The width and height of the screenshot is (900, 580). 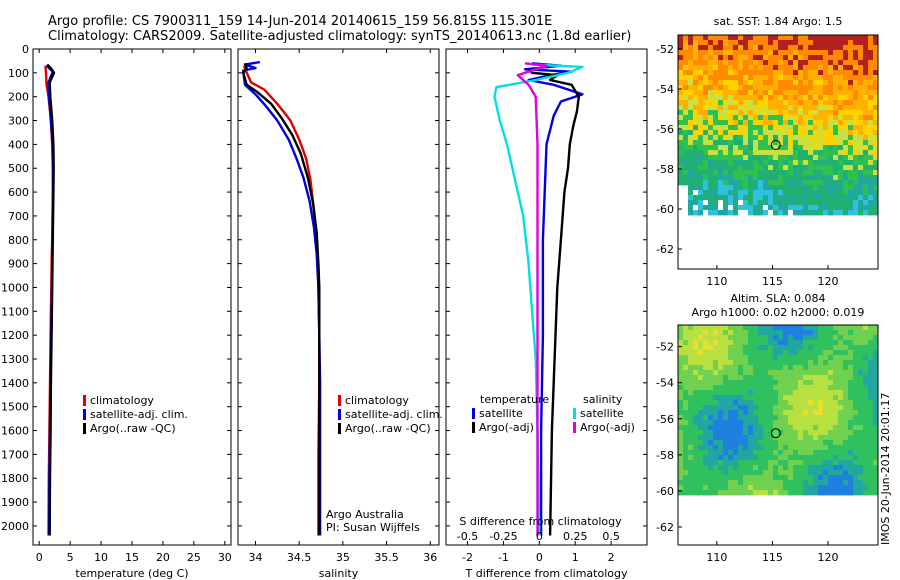 I want to click on x-axis-label: temperature (deg C), so click(x=131, y=573).